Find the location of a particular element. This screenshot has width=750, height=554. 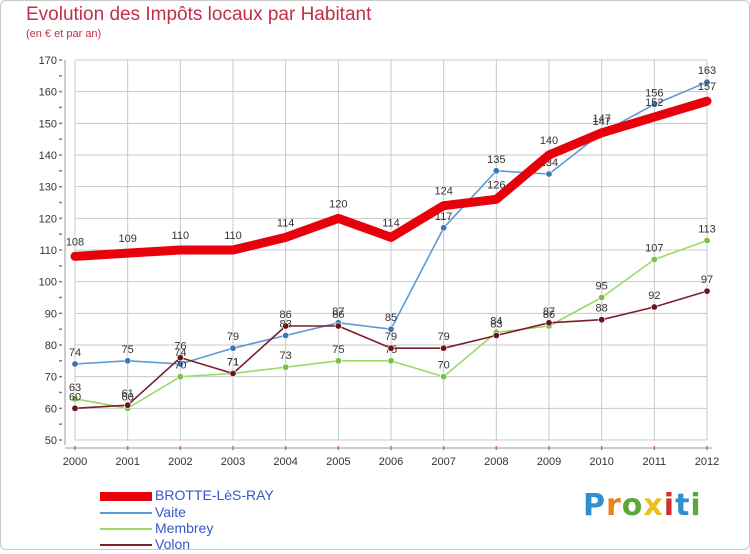

data-label: 75 is located at coordinates (338, 350).